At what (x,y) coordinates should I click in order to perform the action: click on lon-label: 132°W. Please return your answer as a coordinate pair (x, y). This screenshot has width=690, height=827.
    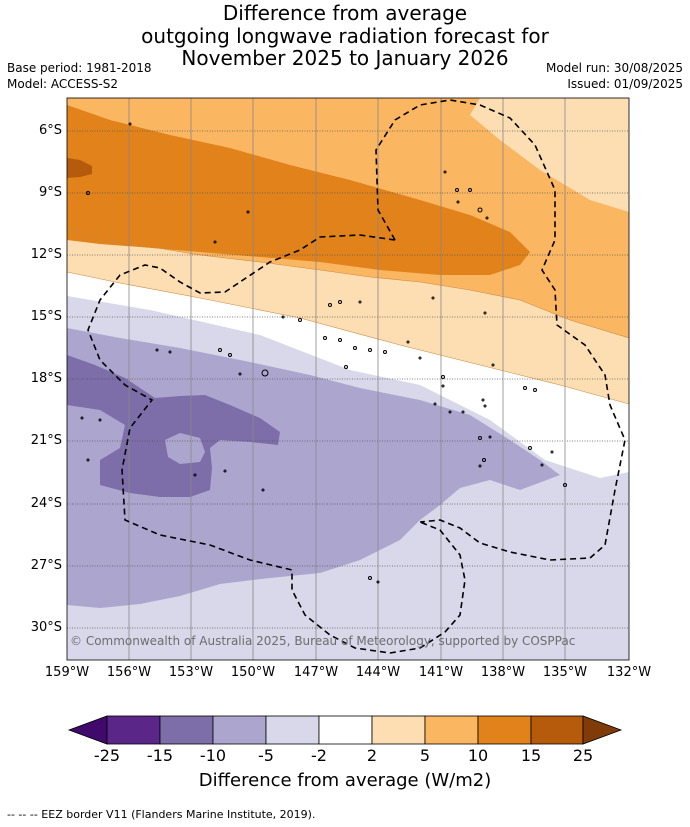
    Looking at the image, I should click on (629, 672).